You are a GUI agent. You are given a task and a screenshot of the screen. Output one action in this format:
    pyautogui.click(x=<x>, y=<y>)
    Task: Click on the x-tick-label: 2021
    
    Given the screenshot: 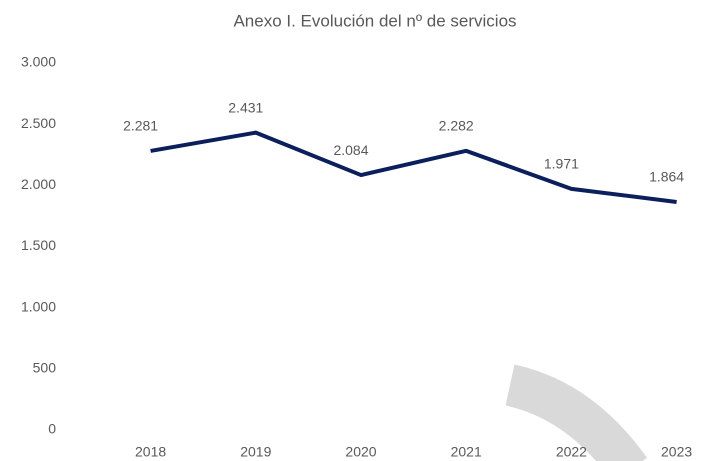 What is the action you would take?
    pyautogui.click(x=466, y=452)
    